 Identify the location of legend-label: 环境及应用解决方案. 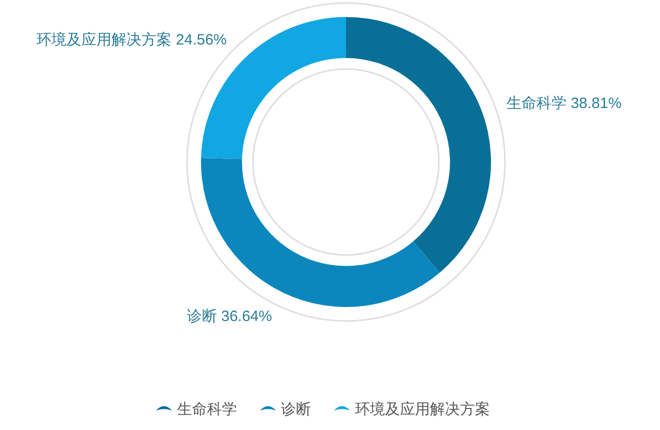
(422, 409).